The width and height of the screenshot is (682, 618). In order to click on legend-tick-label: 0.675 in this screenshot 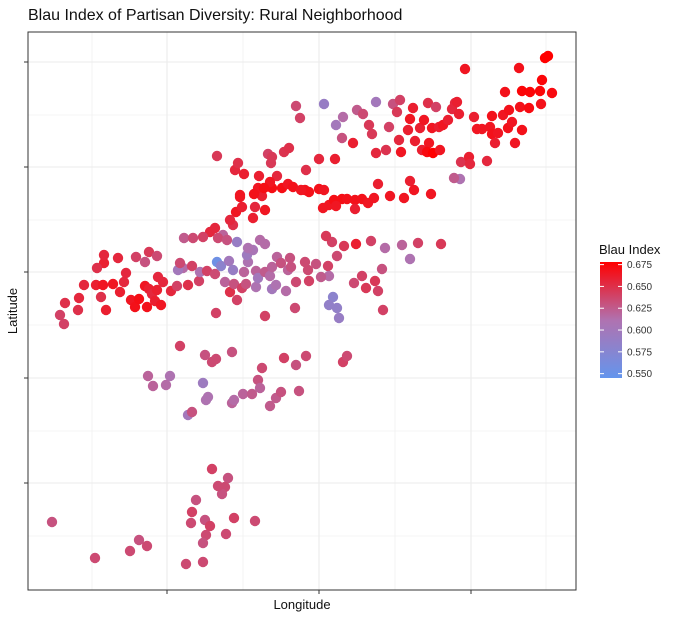, I will do `click(639, 265)`.